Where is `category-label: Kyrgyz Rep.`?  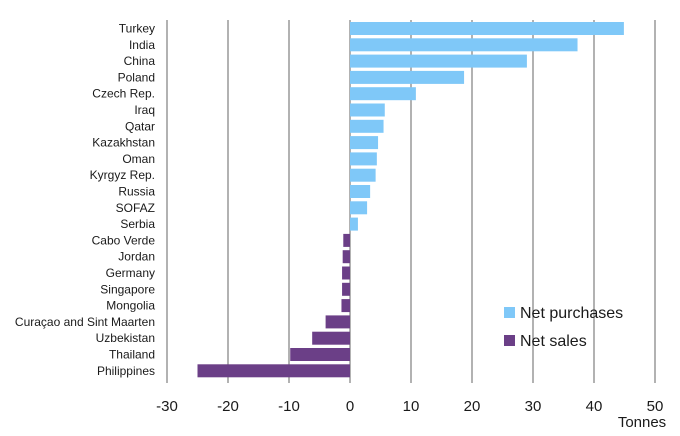 category-label: Kyrgyz Rep. is located at coordinates (122, 175).